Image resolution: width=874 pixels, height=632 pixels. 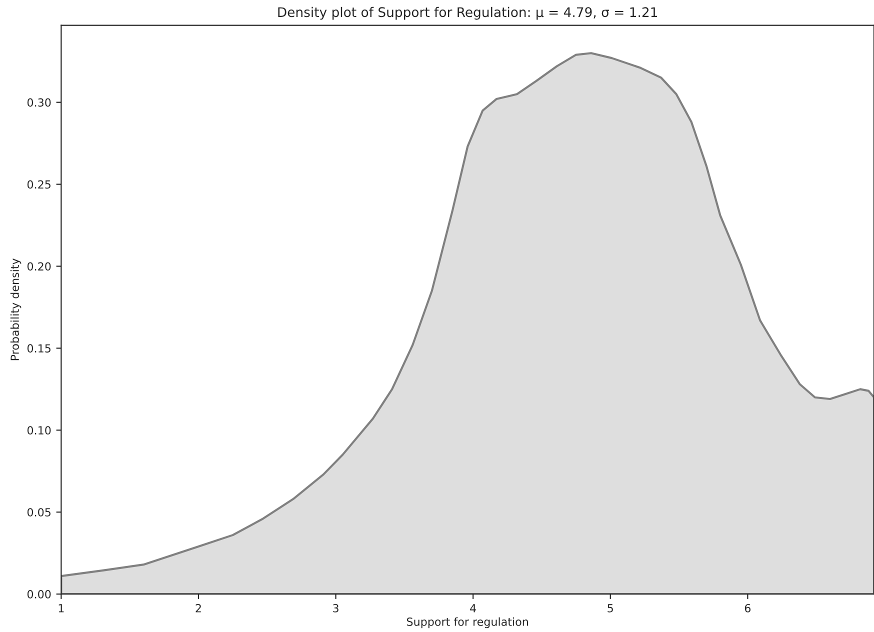 What do you see at coordinates (38, 184) in the screenshot?
I see `y-tick-label: 0.25` at bounding box center [38, 184].